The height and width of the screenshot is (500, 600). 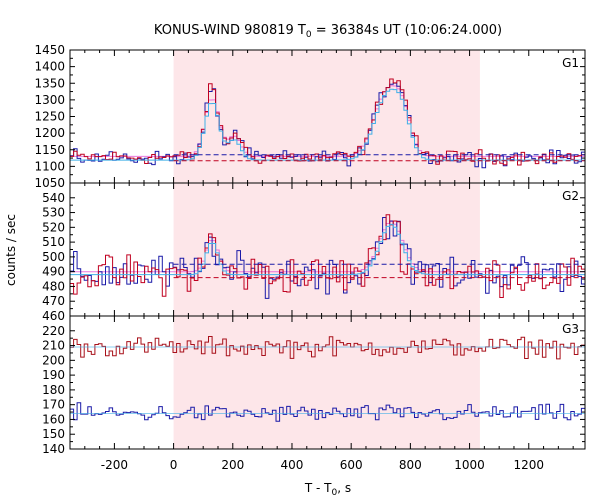 I want to click on x-axis-label-rest: , s, so click(x=344, y=488).